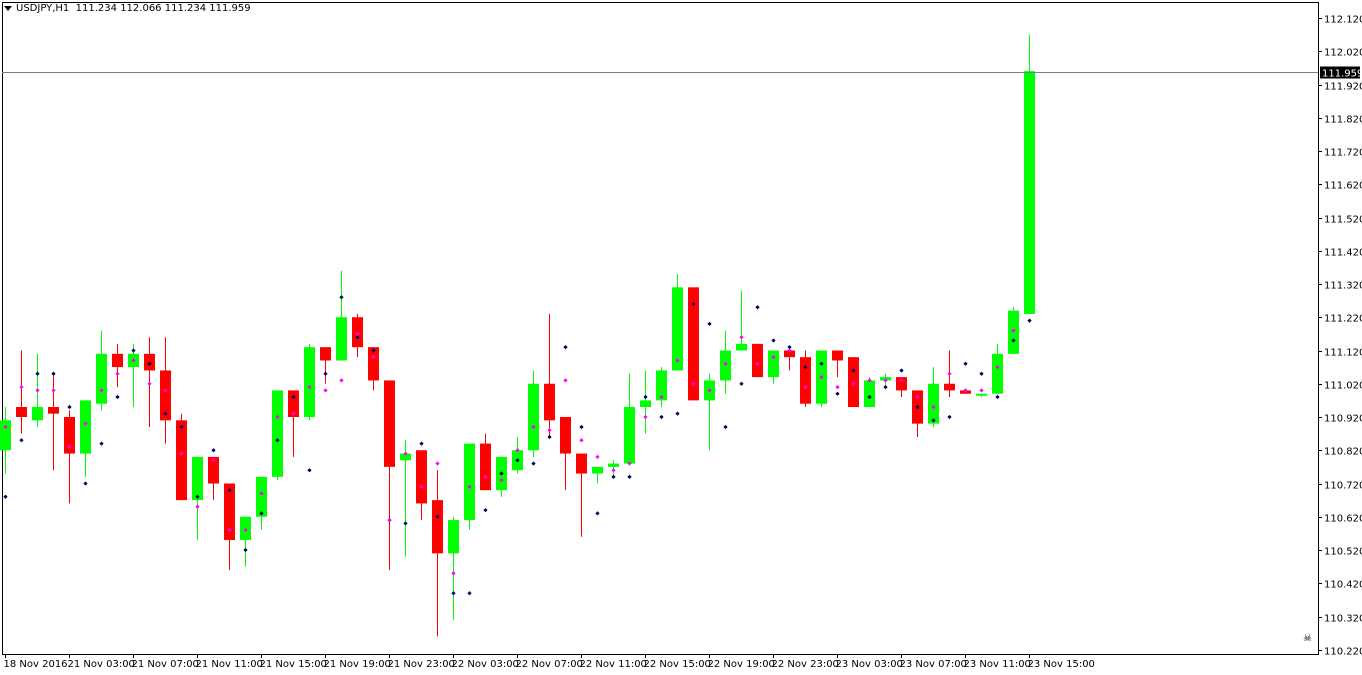 Image resolution: width=1362 pixels, height=675 pixels. I want to click on x-tick-label: 22 Nov 03:00, so click(485, 664).